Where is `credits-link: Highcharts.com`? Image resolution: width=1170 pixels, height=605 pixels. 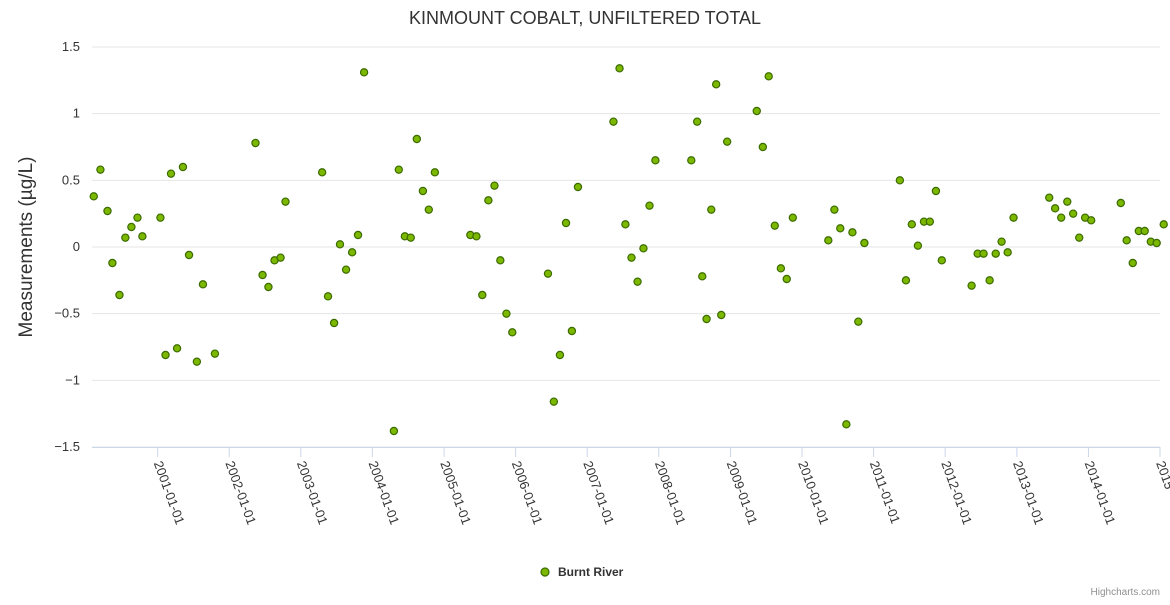
credits-link: Highcharts.com is located at coordinates (1125, 592).